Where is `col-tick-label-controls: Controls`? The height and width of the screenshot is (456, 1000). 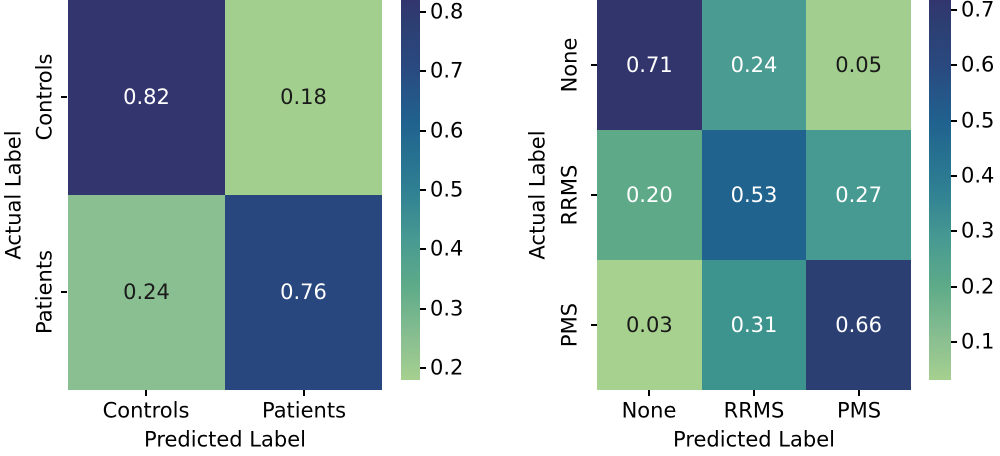
col-tick-label-controls: Controls is located at coordinates (146, 410).